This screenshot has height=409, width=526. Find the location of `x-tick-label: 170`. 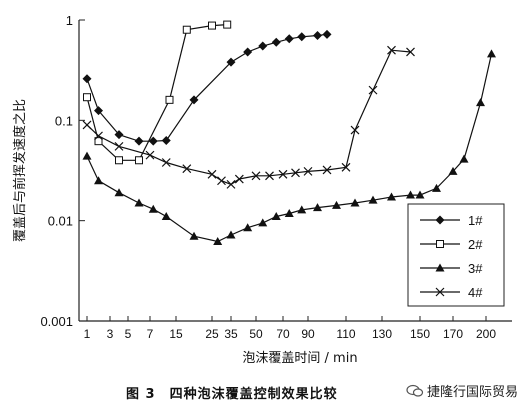

x-tick-label: 170 is located at coordinates (453, 334).